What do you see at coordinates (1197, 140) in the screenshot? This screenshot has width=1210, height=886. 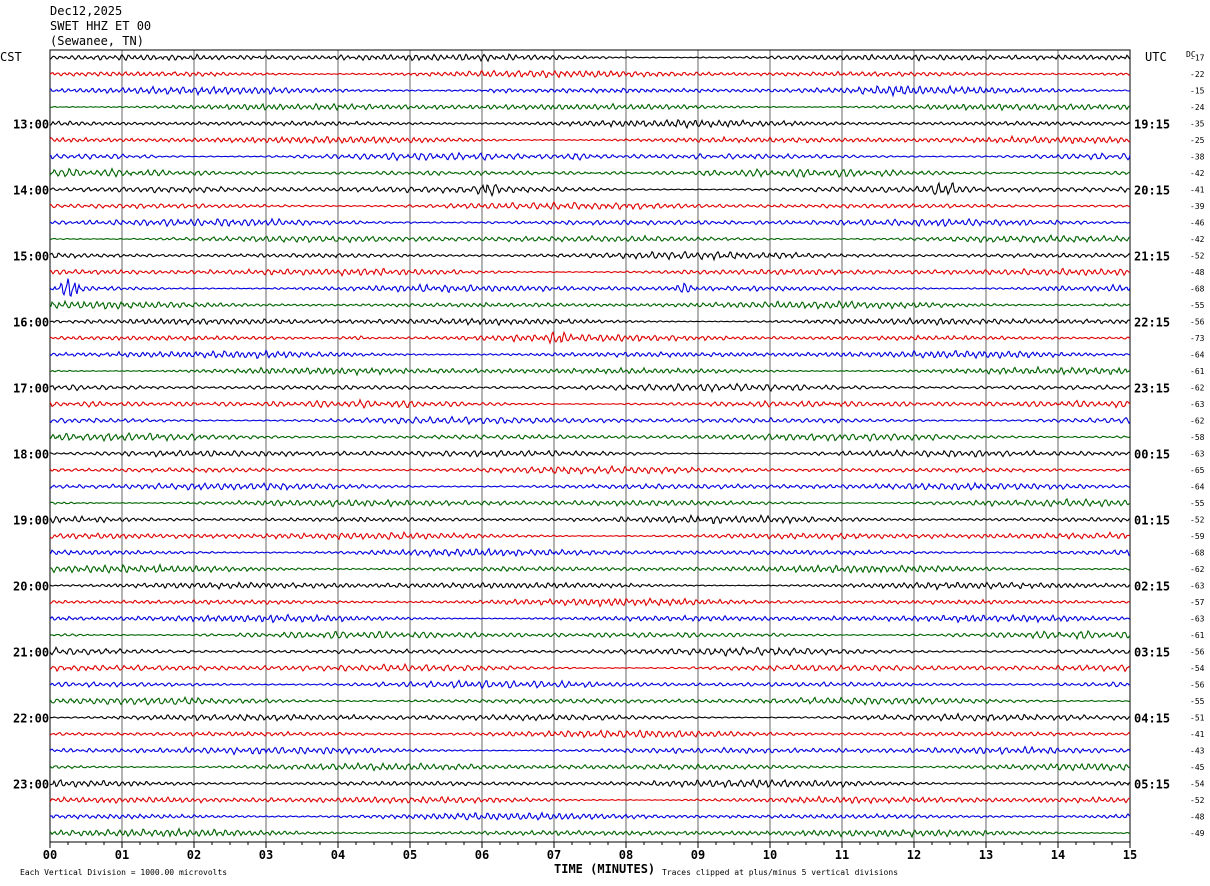 I see `dc-offset-label: -25` at bounding box center [1197, 140].